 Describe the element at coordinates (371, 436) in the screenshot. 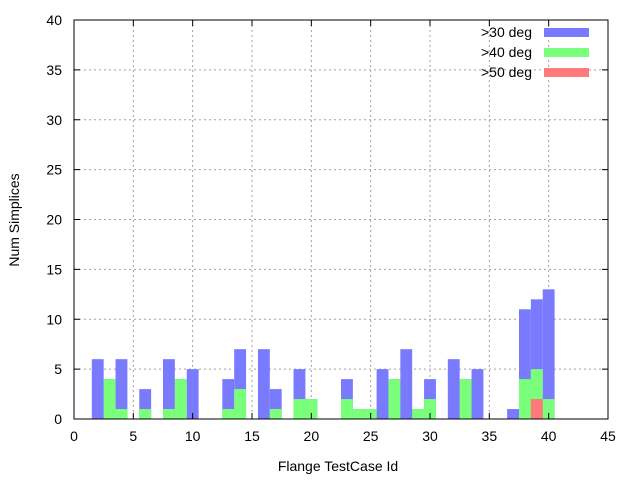

I see `x-tick-label: 25` at that location.